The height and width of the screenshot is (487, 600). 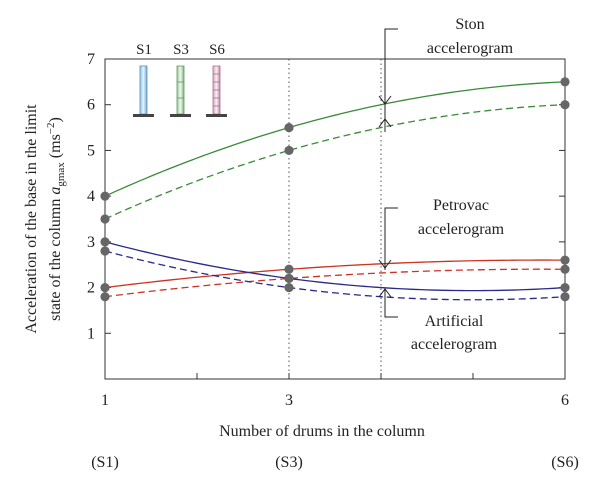 What do you see at coordinates (55, 191) in the screenshot?
I see `y-axis-label-symbol: a` at bounding box center [55, 191].